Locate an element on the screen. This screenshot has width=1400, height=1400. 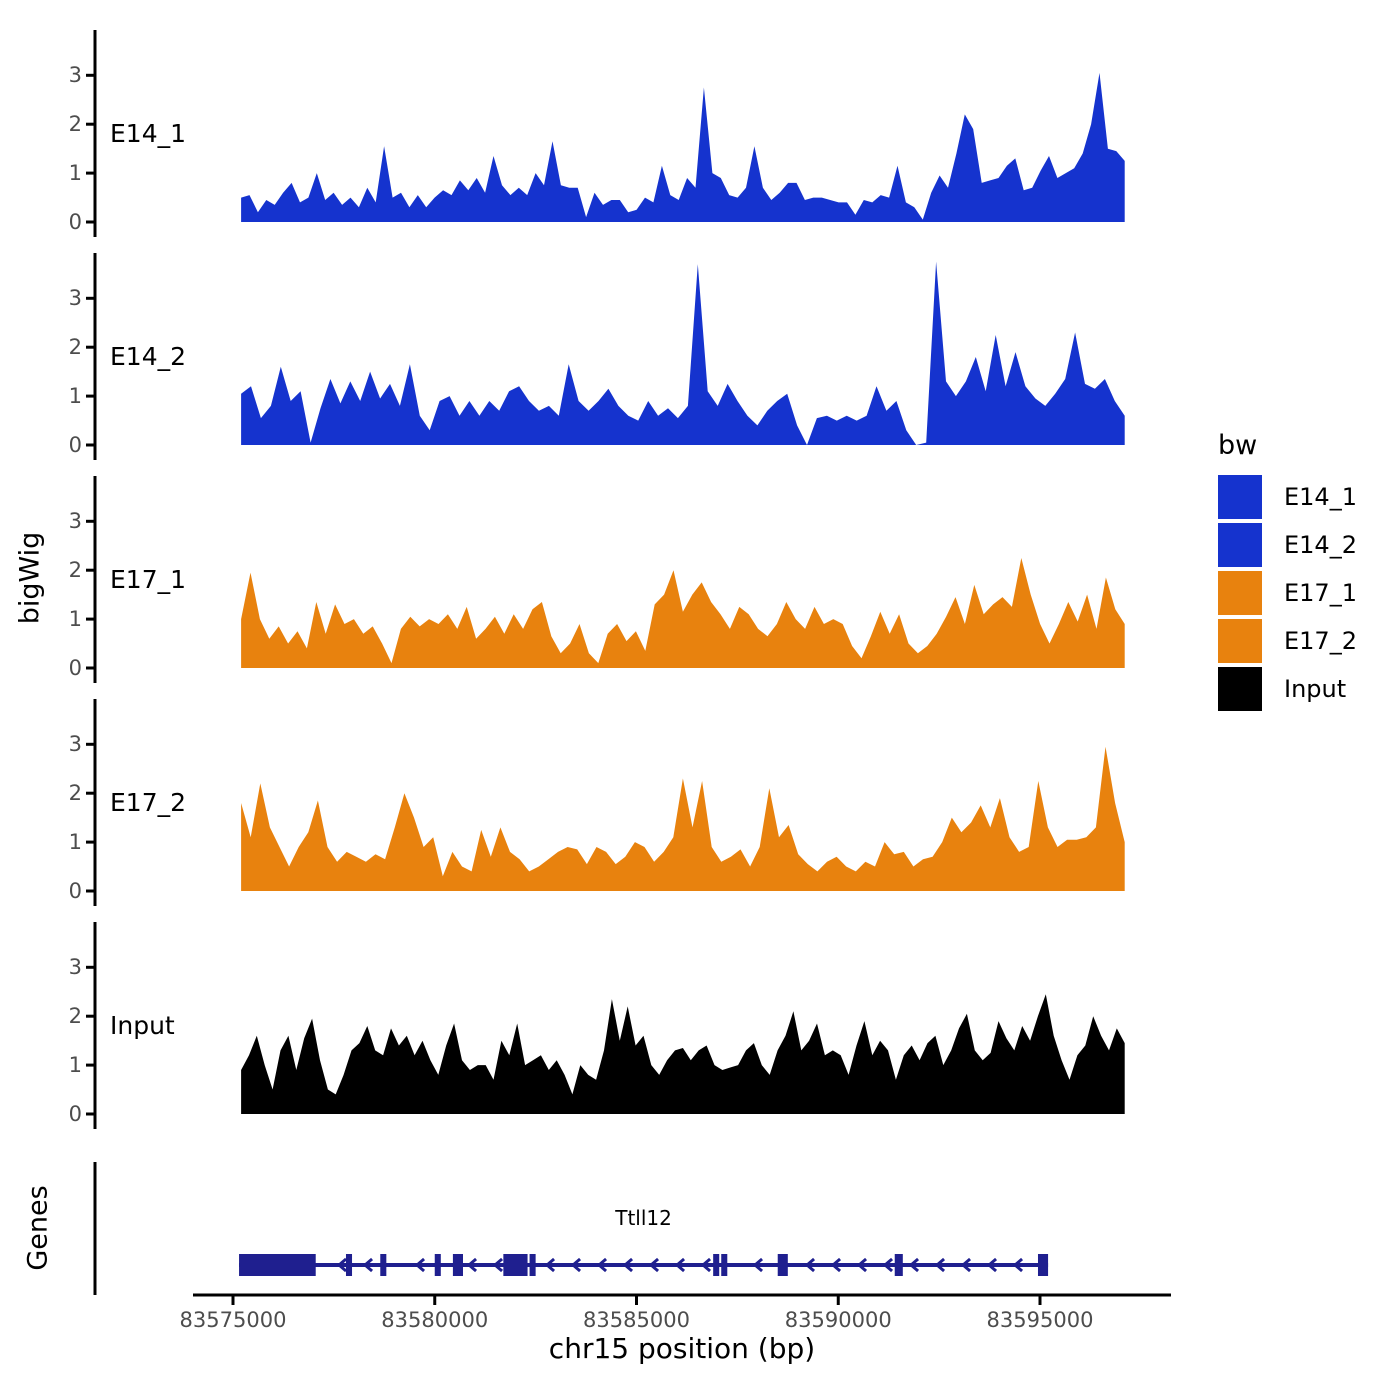
legend-entries: E14_1 E14_2 E17_1 E17_2 Input is located at coordinates (1287, 593).